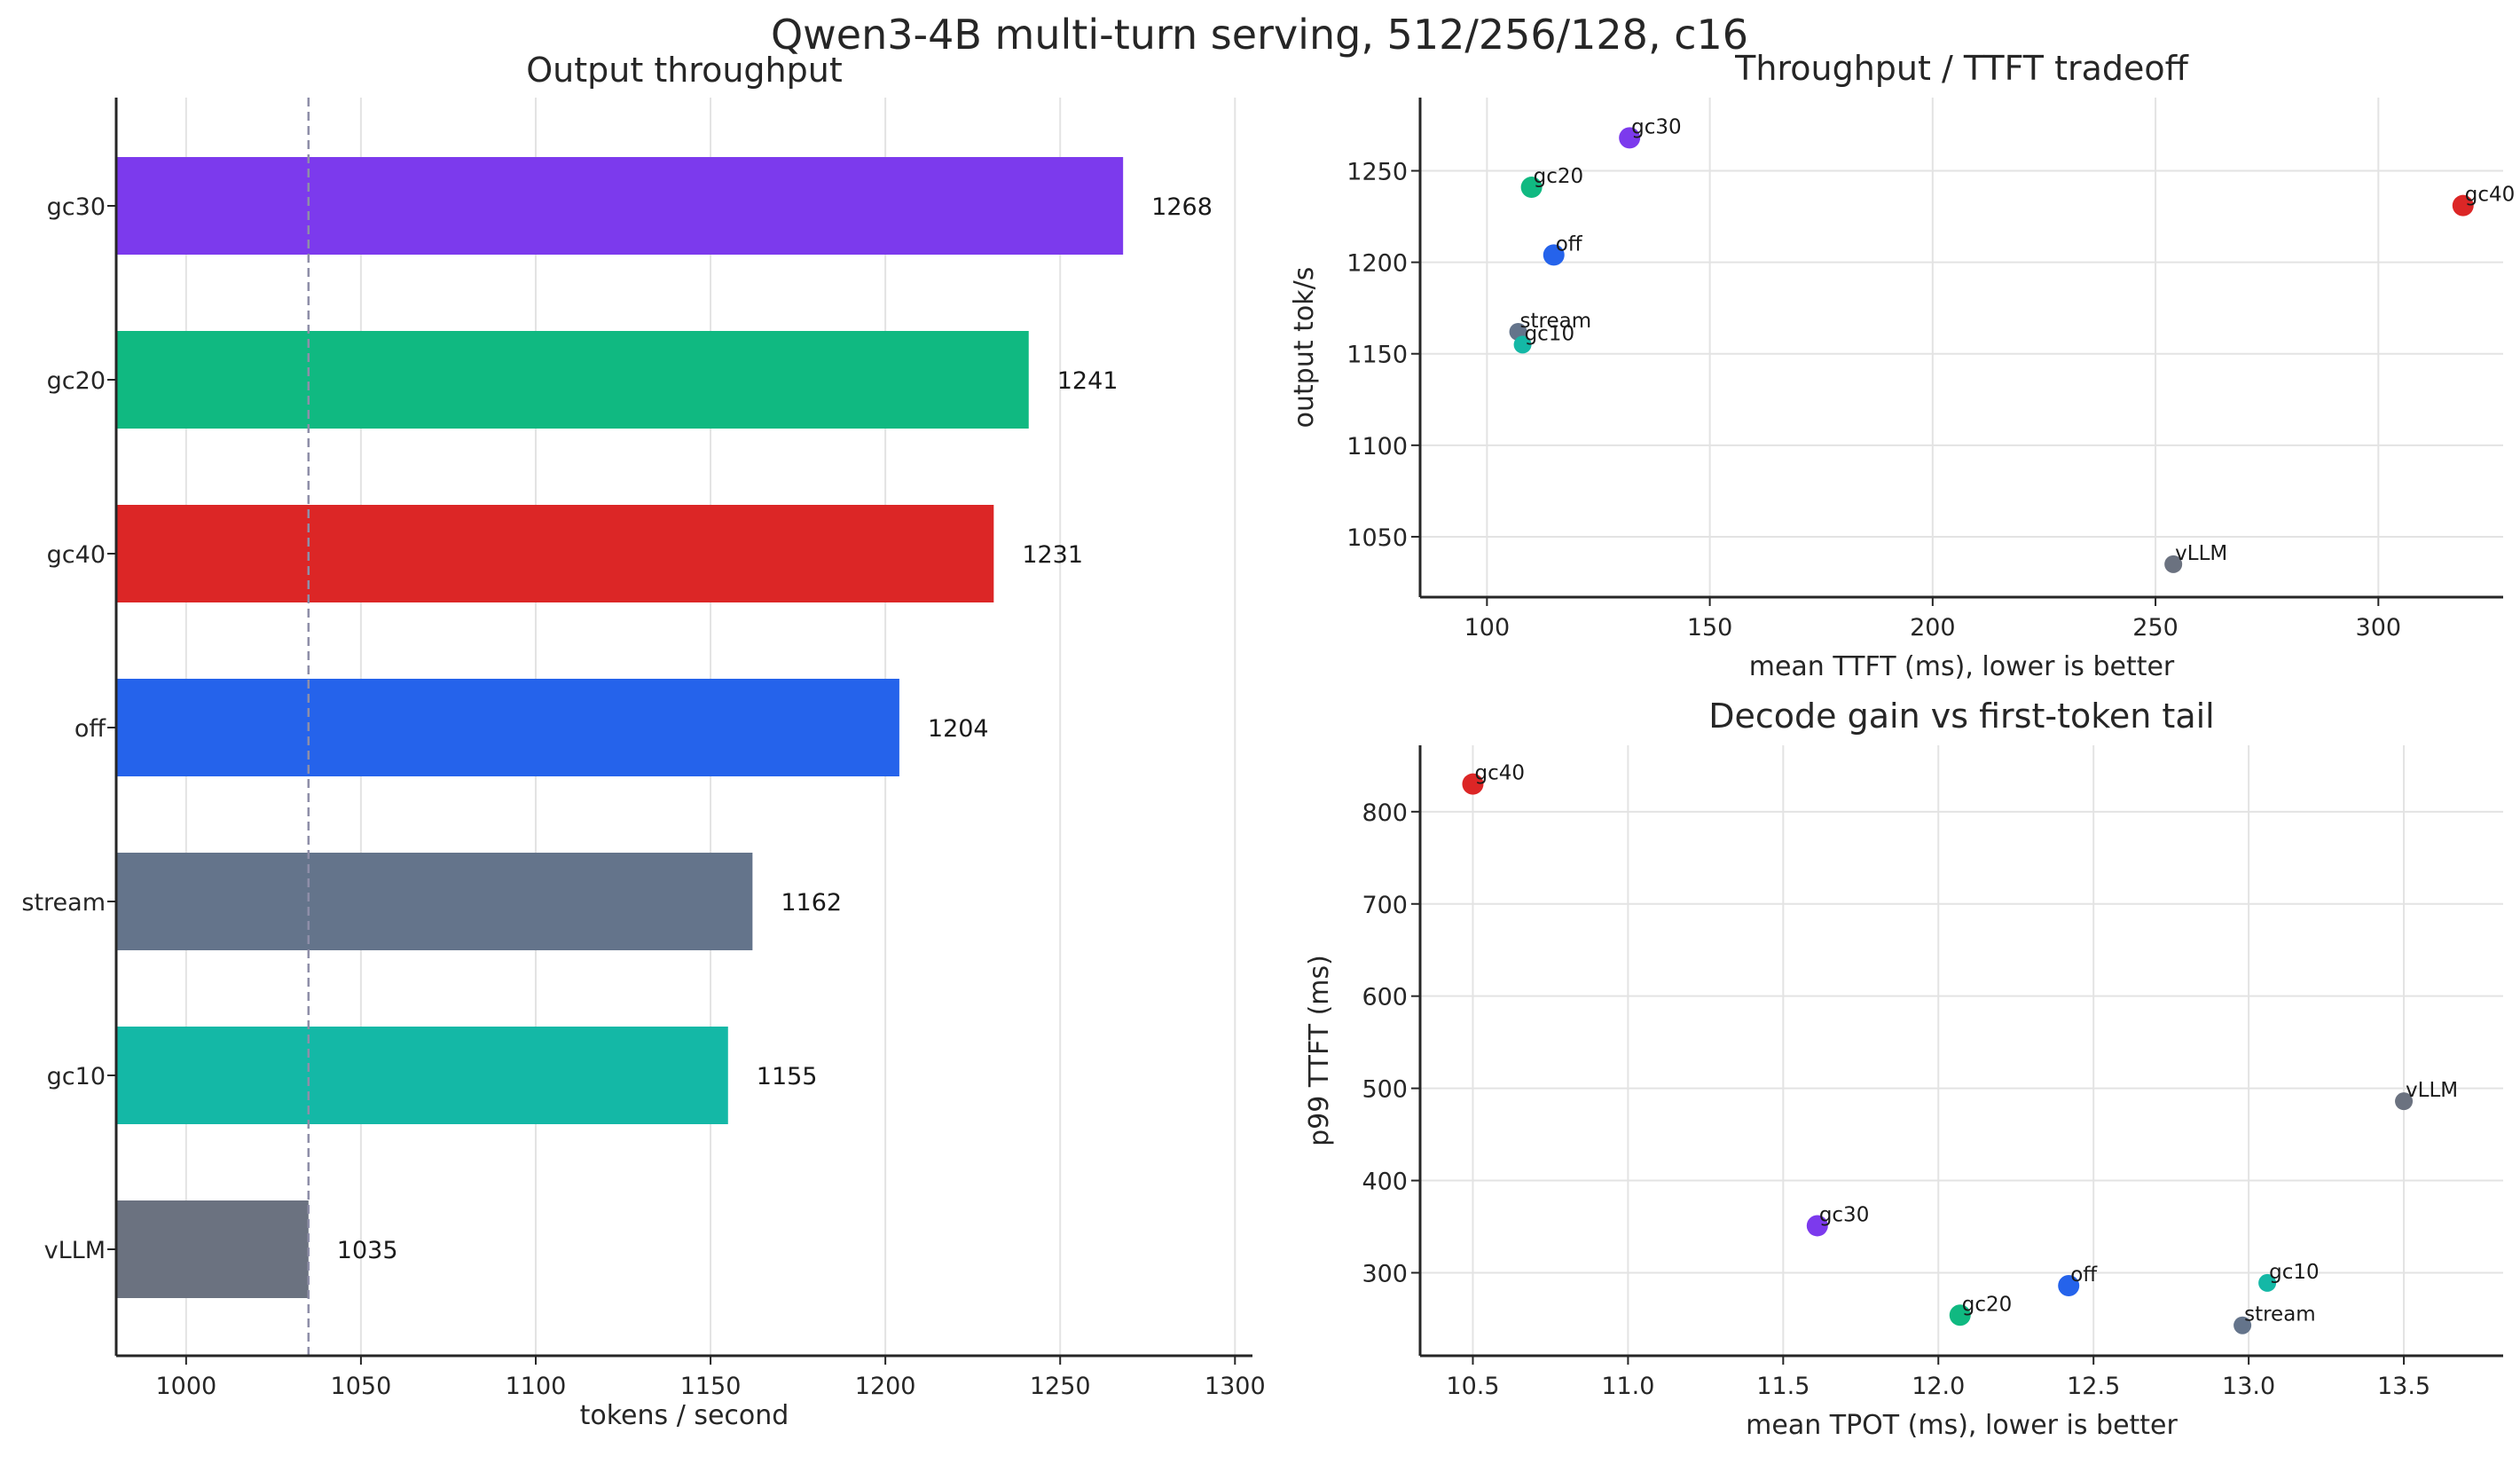 This screenshot has height=1464, width=2520. What do you see at coordinates (1377, 171) in the screenshot?
I see `y-tick-label: 1250` at bounding box center [1377, 171].